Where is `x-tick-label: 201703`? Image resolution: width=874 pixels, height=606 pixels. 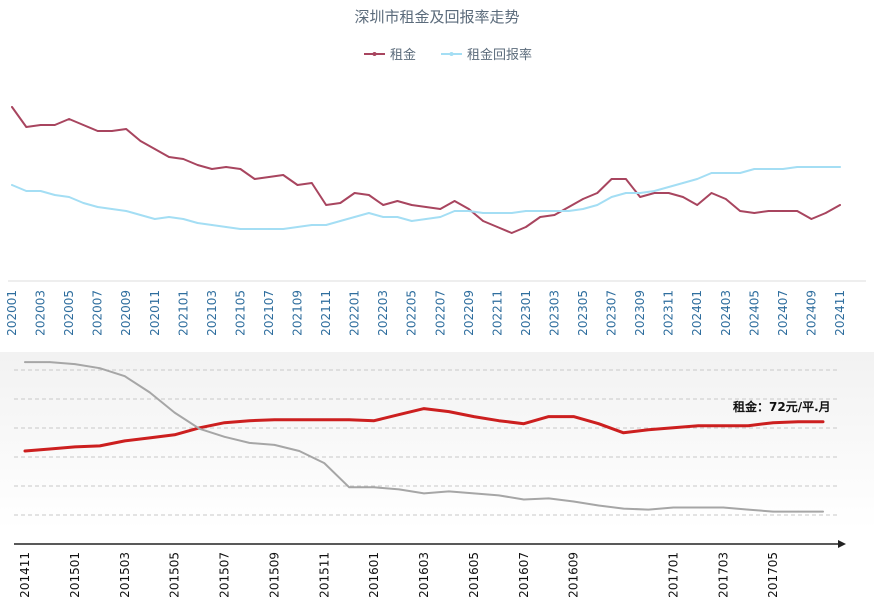
x-tick-label: 201703 is located at coordinates (723, 575).